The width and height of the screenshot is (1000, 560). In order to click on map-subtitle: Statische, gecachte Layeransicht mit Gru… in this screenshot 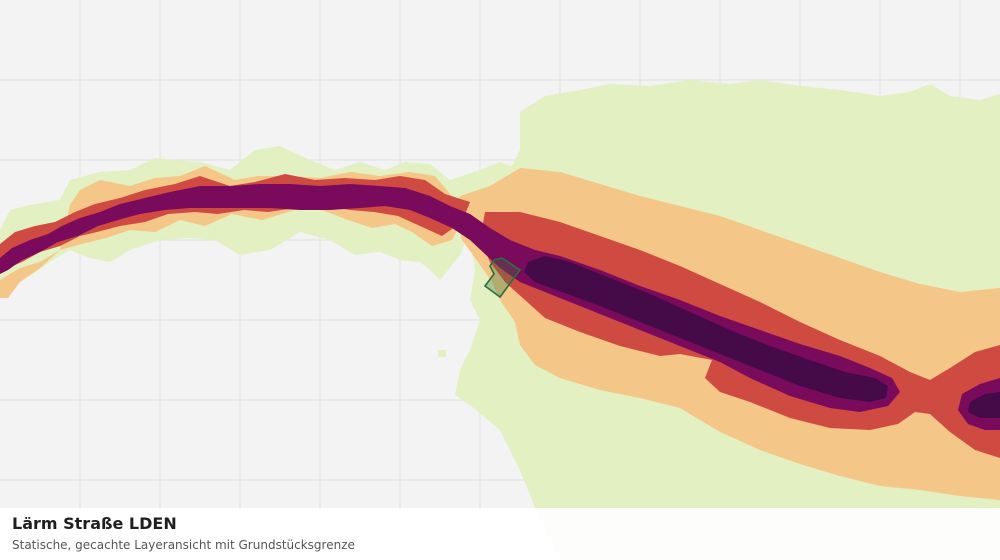, I will do `click(183, 545)`.